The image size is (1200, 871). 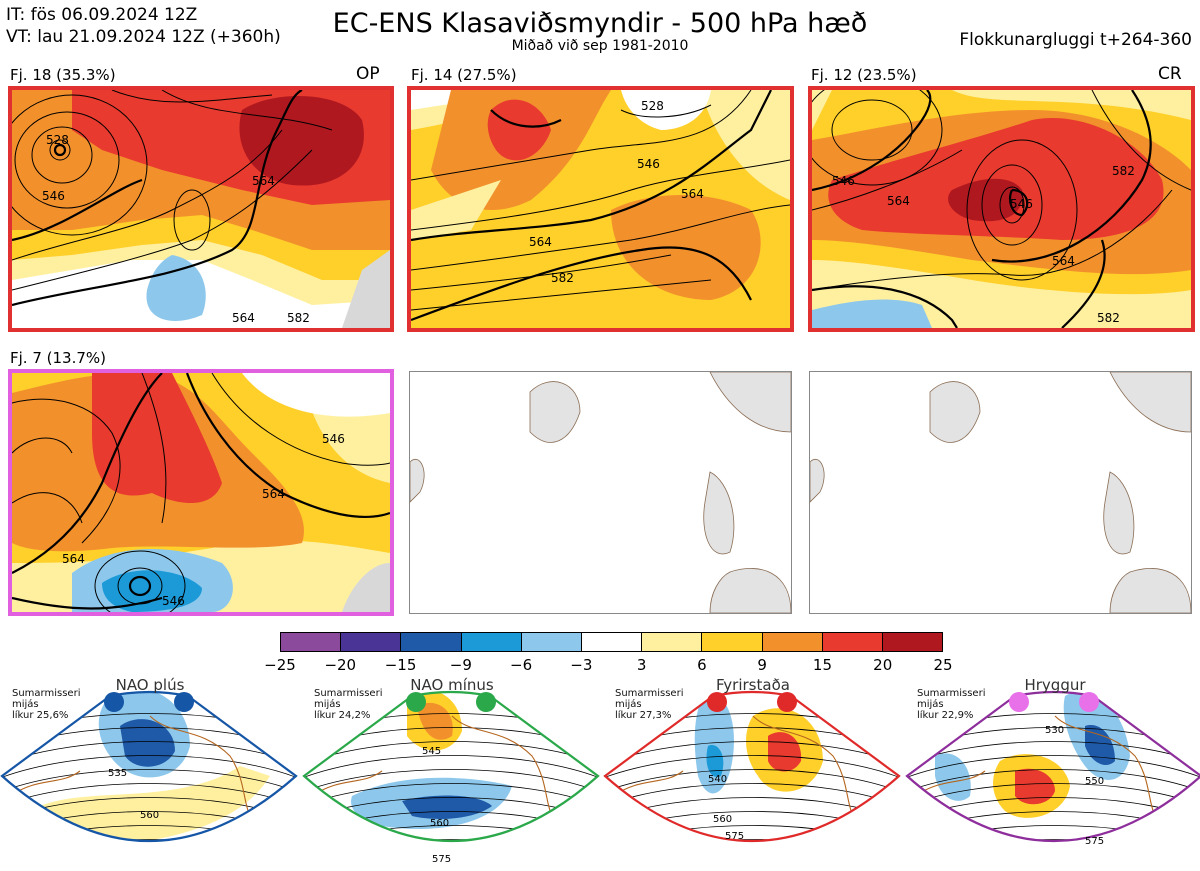 What do you see at coordinates (368, 74) in the screenshot?
I see `panel-1-tag: OP` at bounding box center [368, 74].